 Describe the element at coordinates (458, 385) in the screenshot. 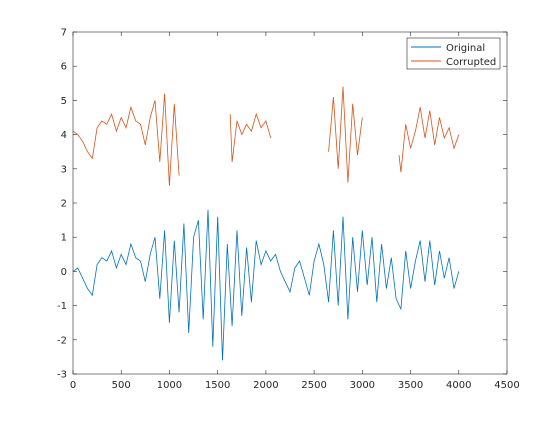

I see `x-tick-label: 4000` at that location.